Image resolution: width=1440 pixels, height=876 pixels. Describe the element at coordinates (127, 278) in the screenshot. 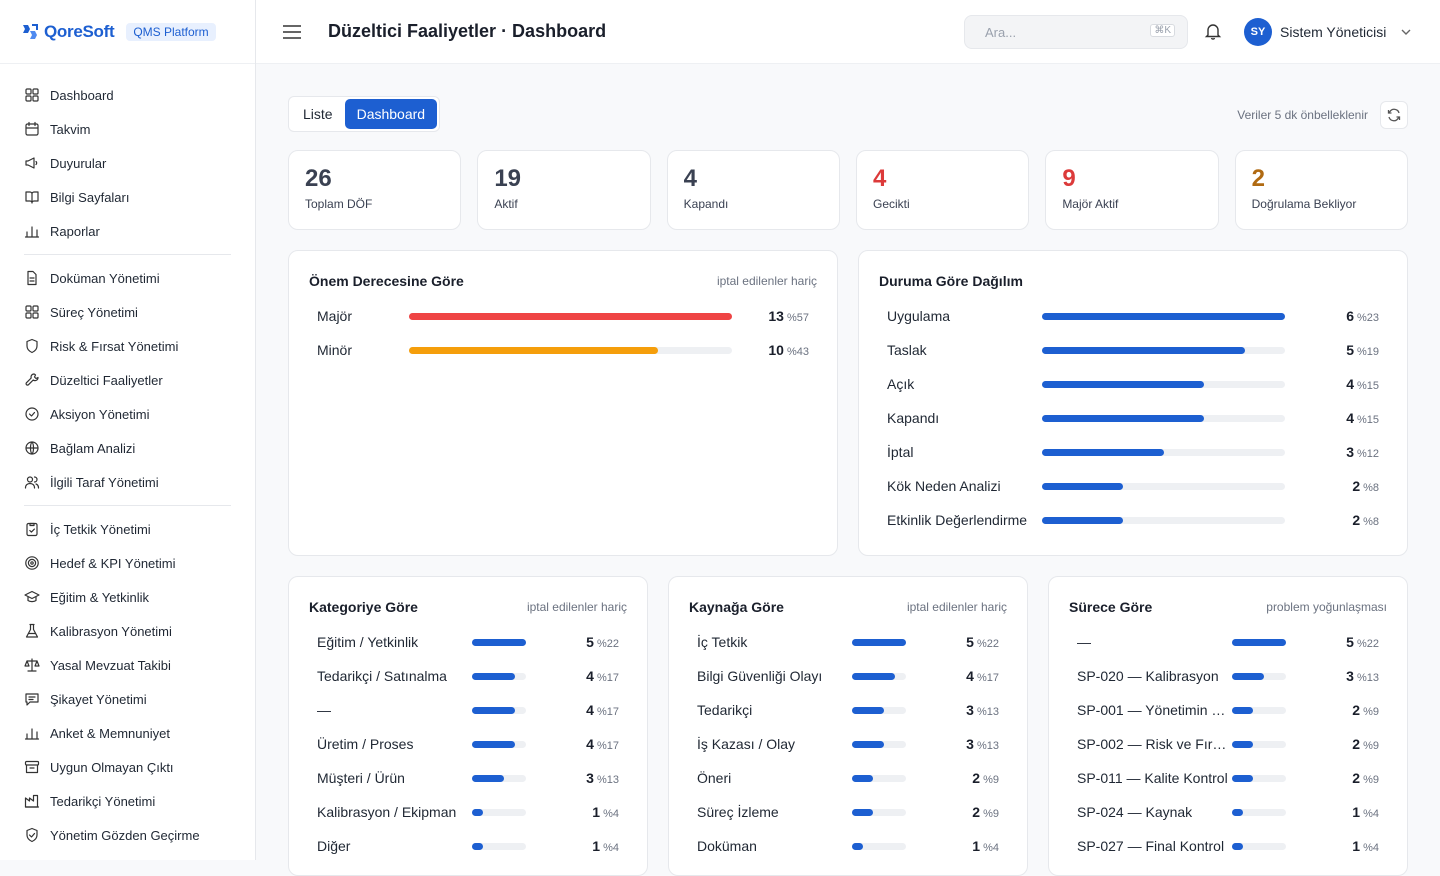

I see `sidebar-item-dok-man-y-netimi: Doküman Yönetimi` at that location.